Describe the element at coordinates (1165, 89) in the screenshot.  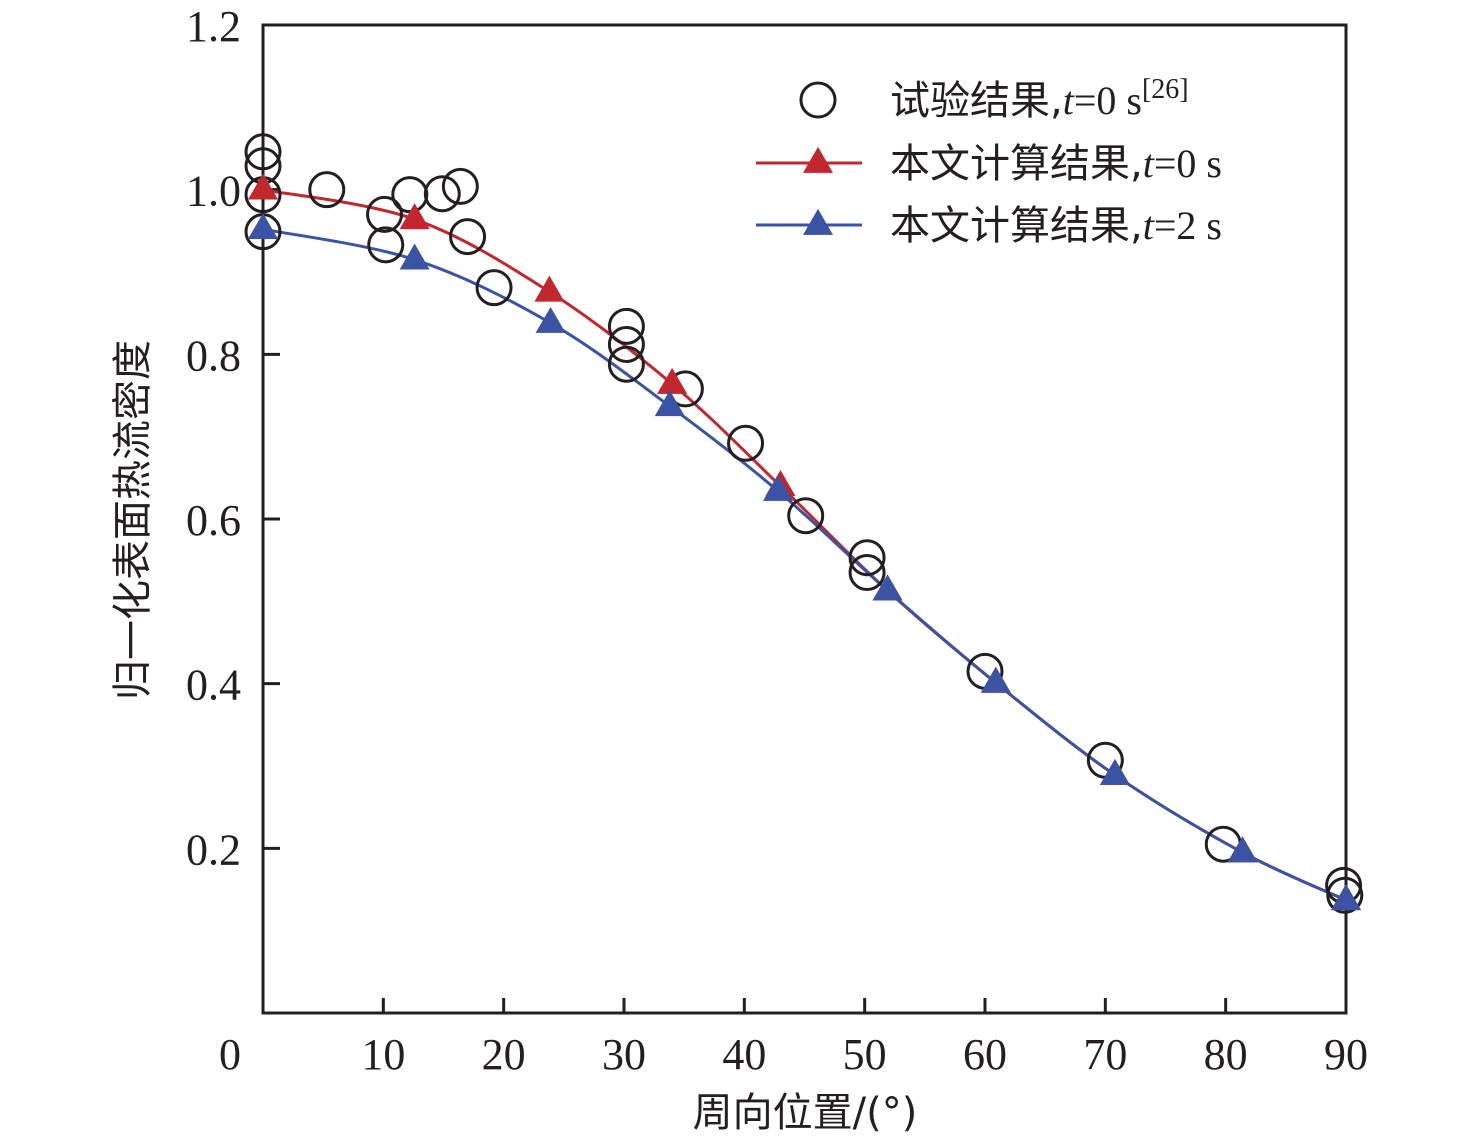
I see `legend-label-citation: [26]` at that location.